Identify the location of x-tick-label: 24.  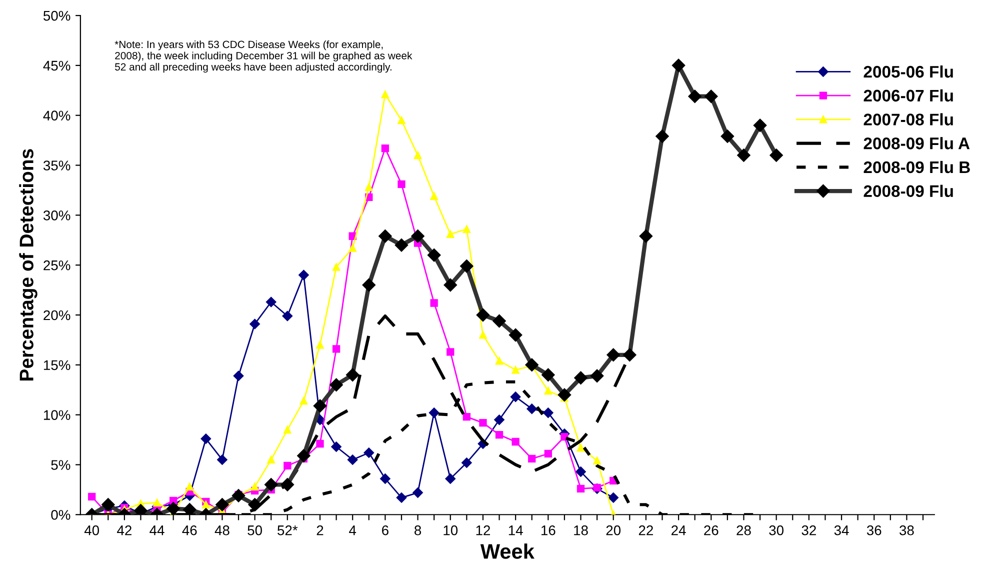
(679, 530).